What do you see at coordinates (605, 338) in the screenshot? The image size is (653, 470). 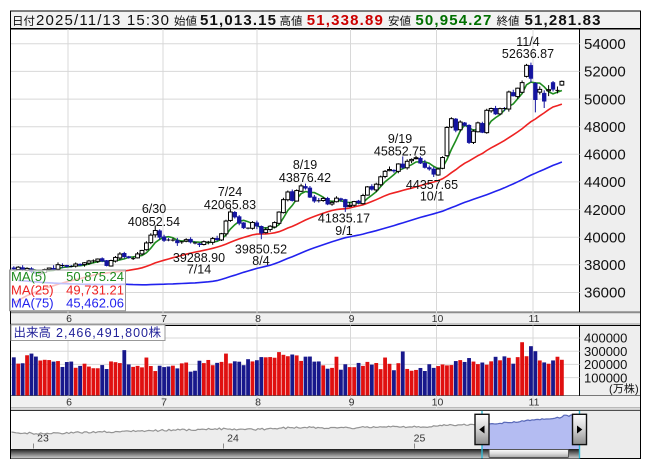 I see `svg-text: 400000` at bounding box center [605, 338].